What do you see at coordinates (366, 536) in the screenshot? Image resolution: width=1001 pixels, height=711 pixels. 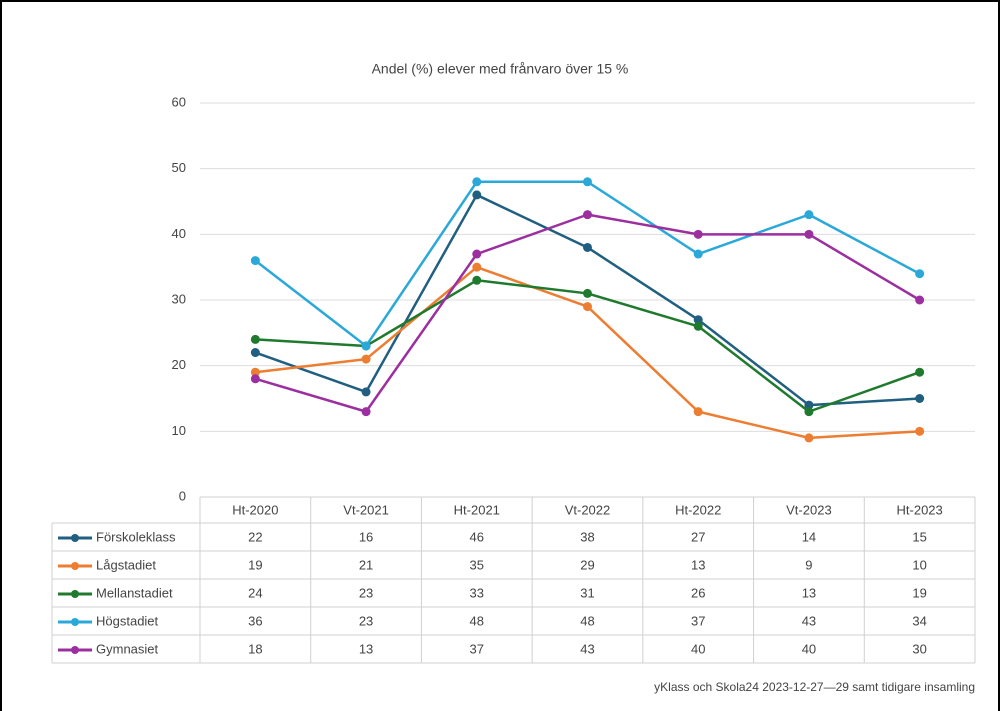 I see `table-cell: 16` at bounding box center [366, 536].